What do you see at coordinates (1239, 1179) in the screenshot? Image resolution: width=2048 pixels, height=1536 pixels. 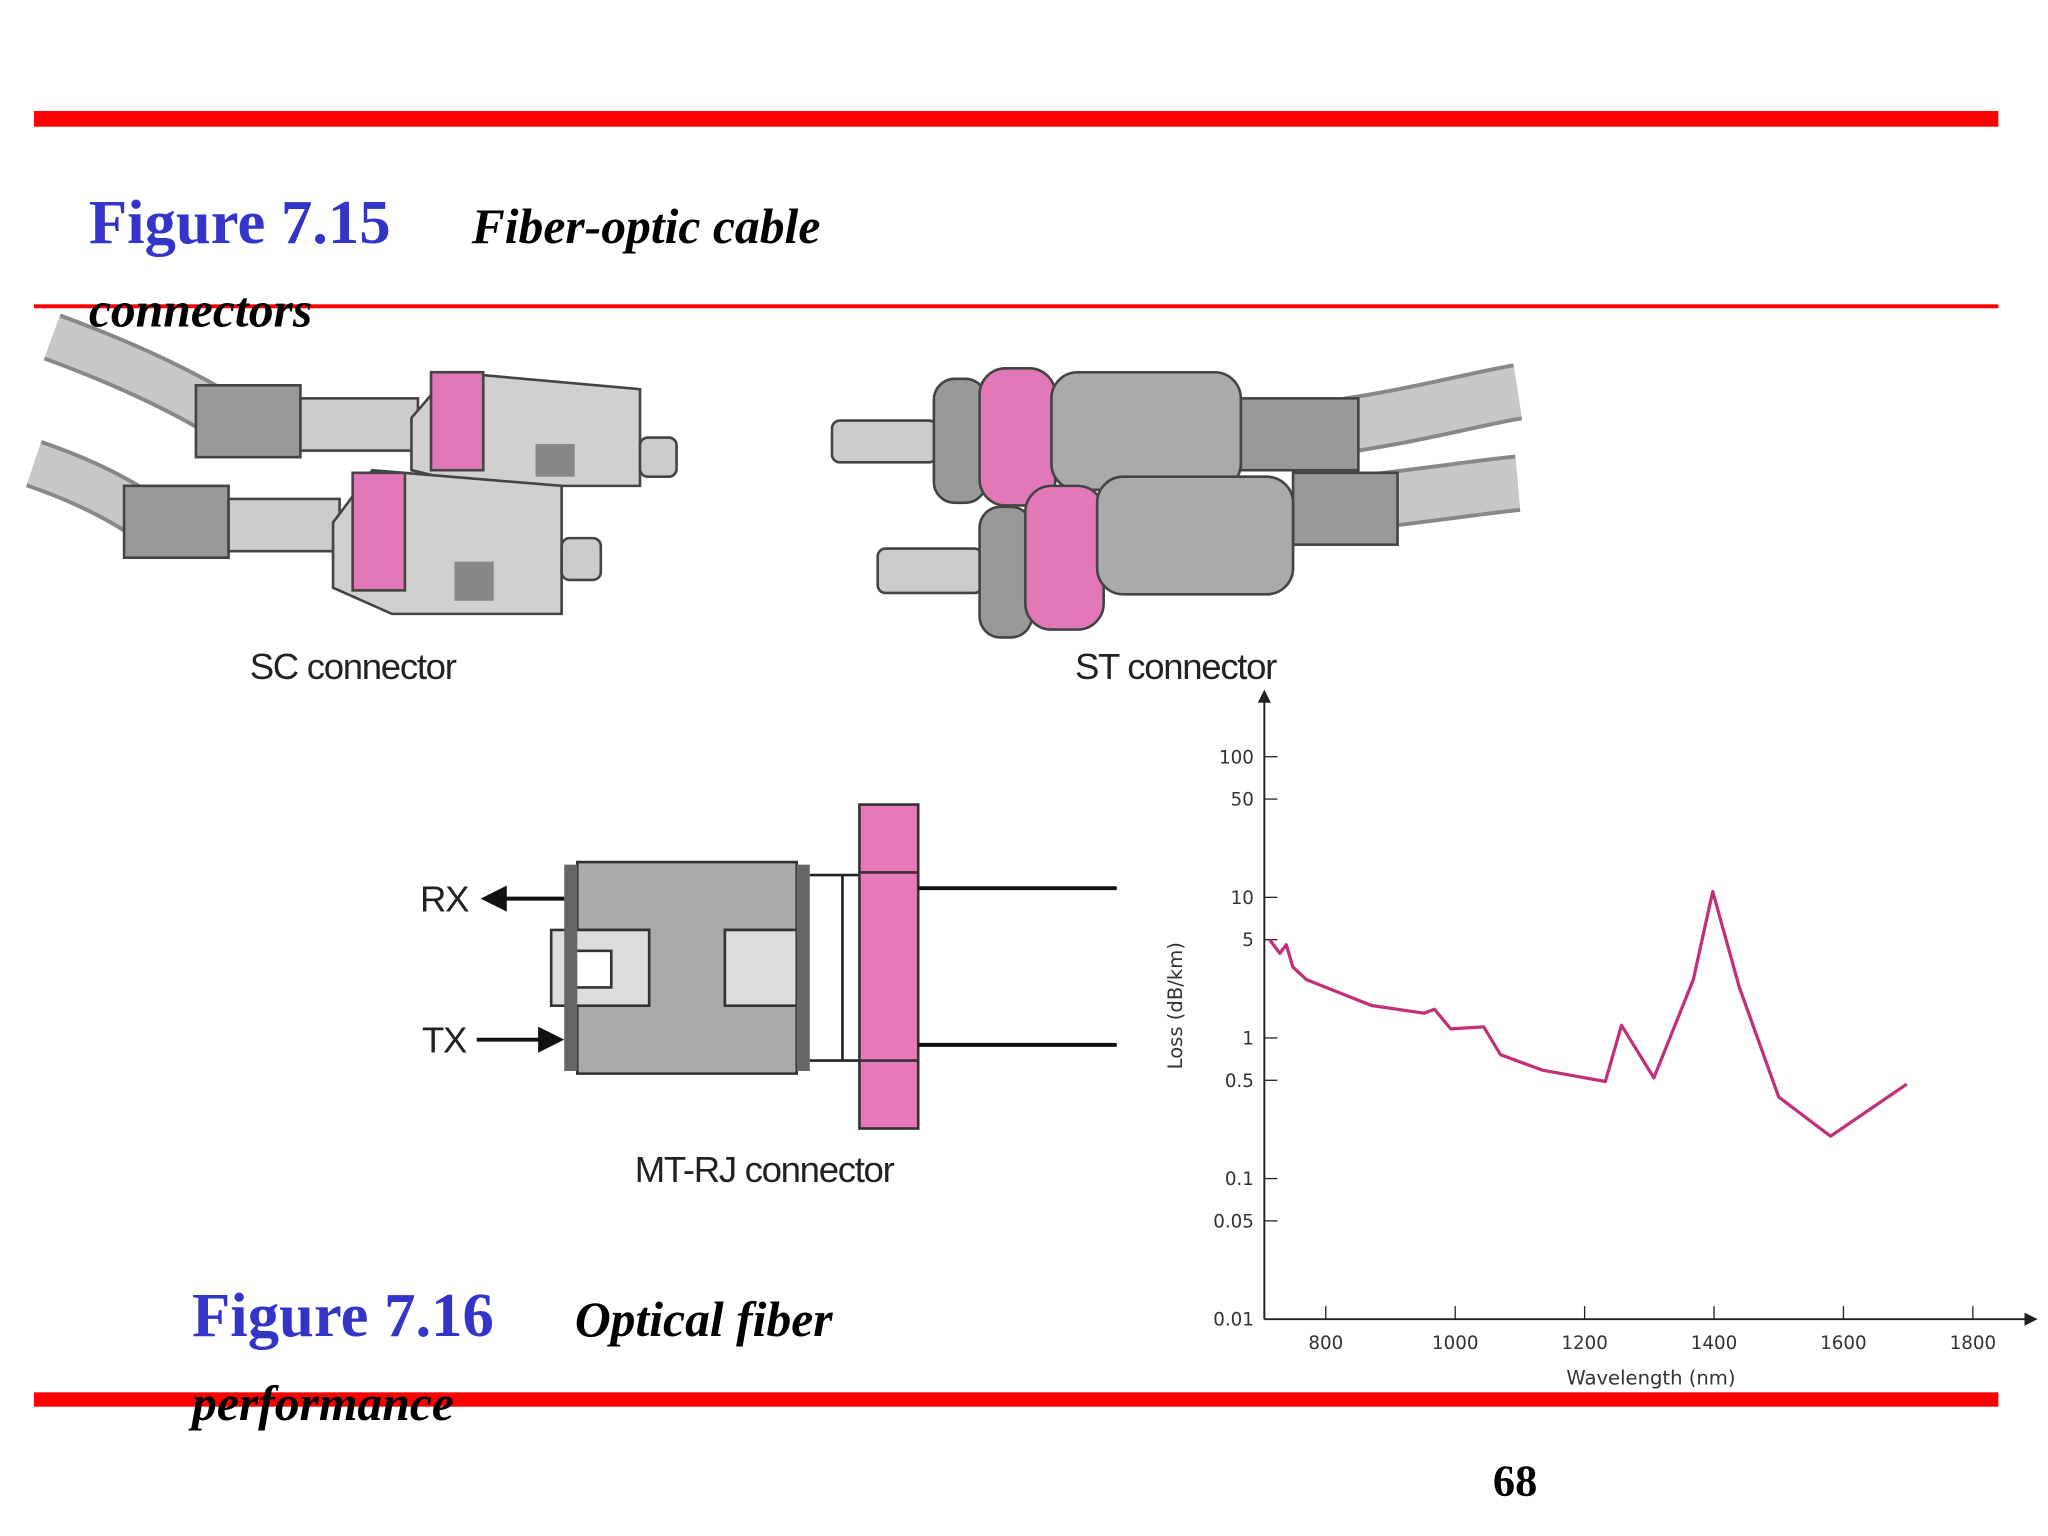 I see `y-tick-label: 0.1` at bounding box center [1239, 1179].